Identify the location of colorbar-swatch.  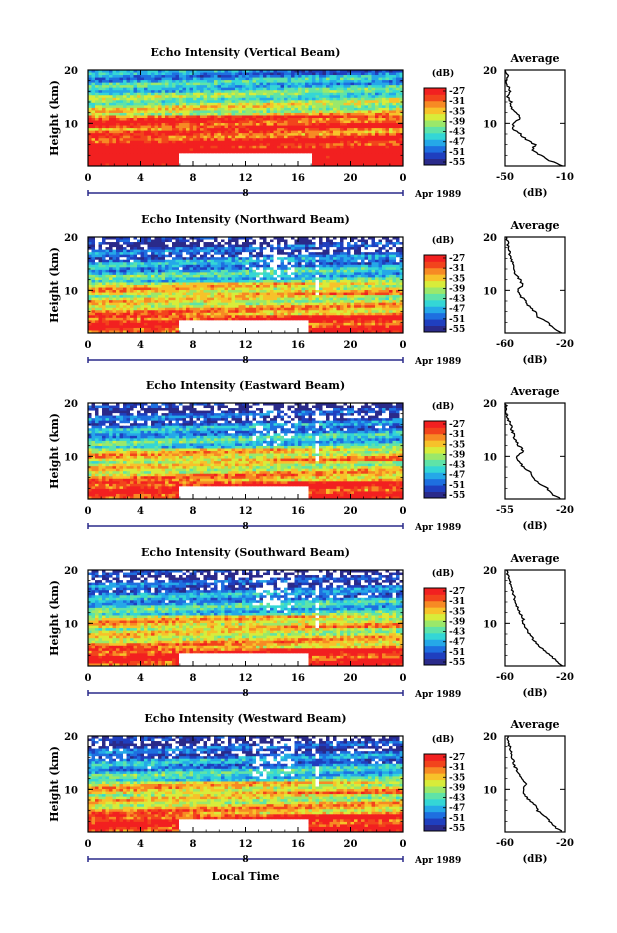
(435, 130).